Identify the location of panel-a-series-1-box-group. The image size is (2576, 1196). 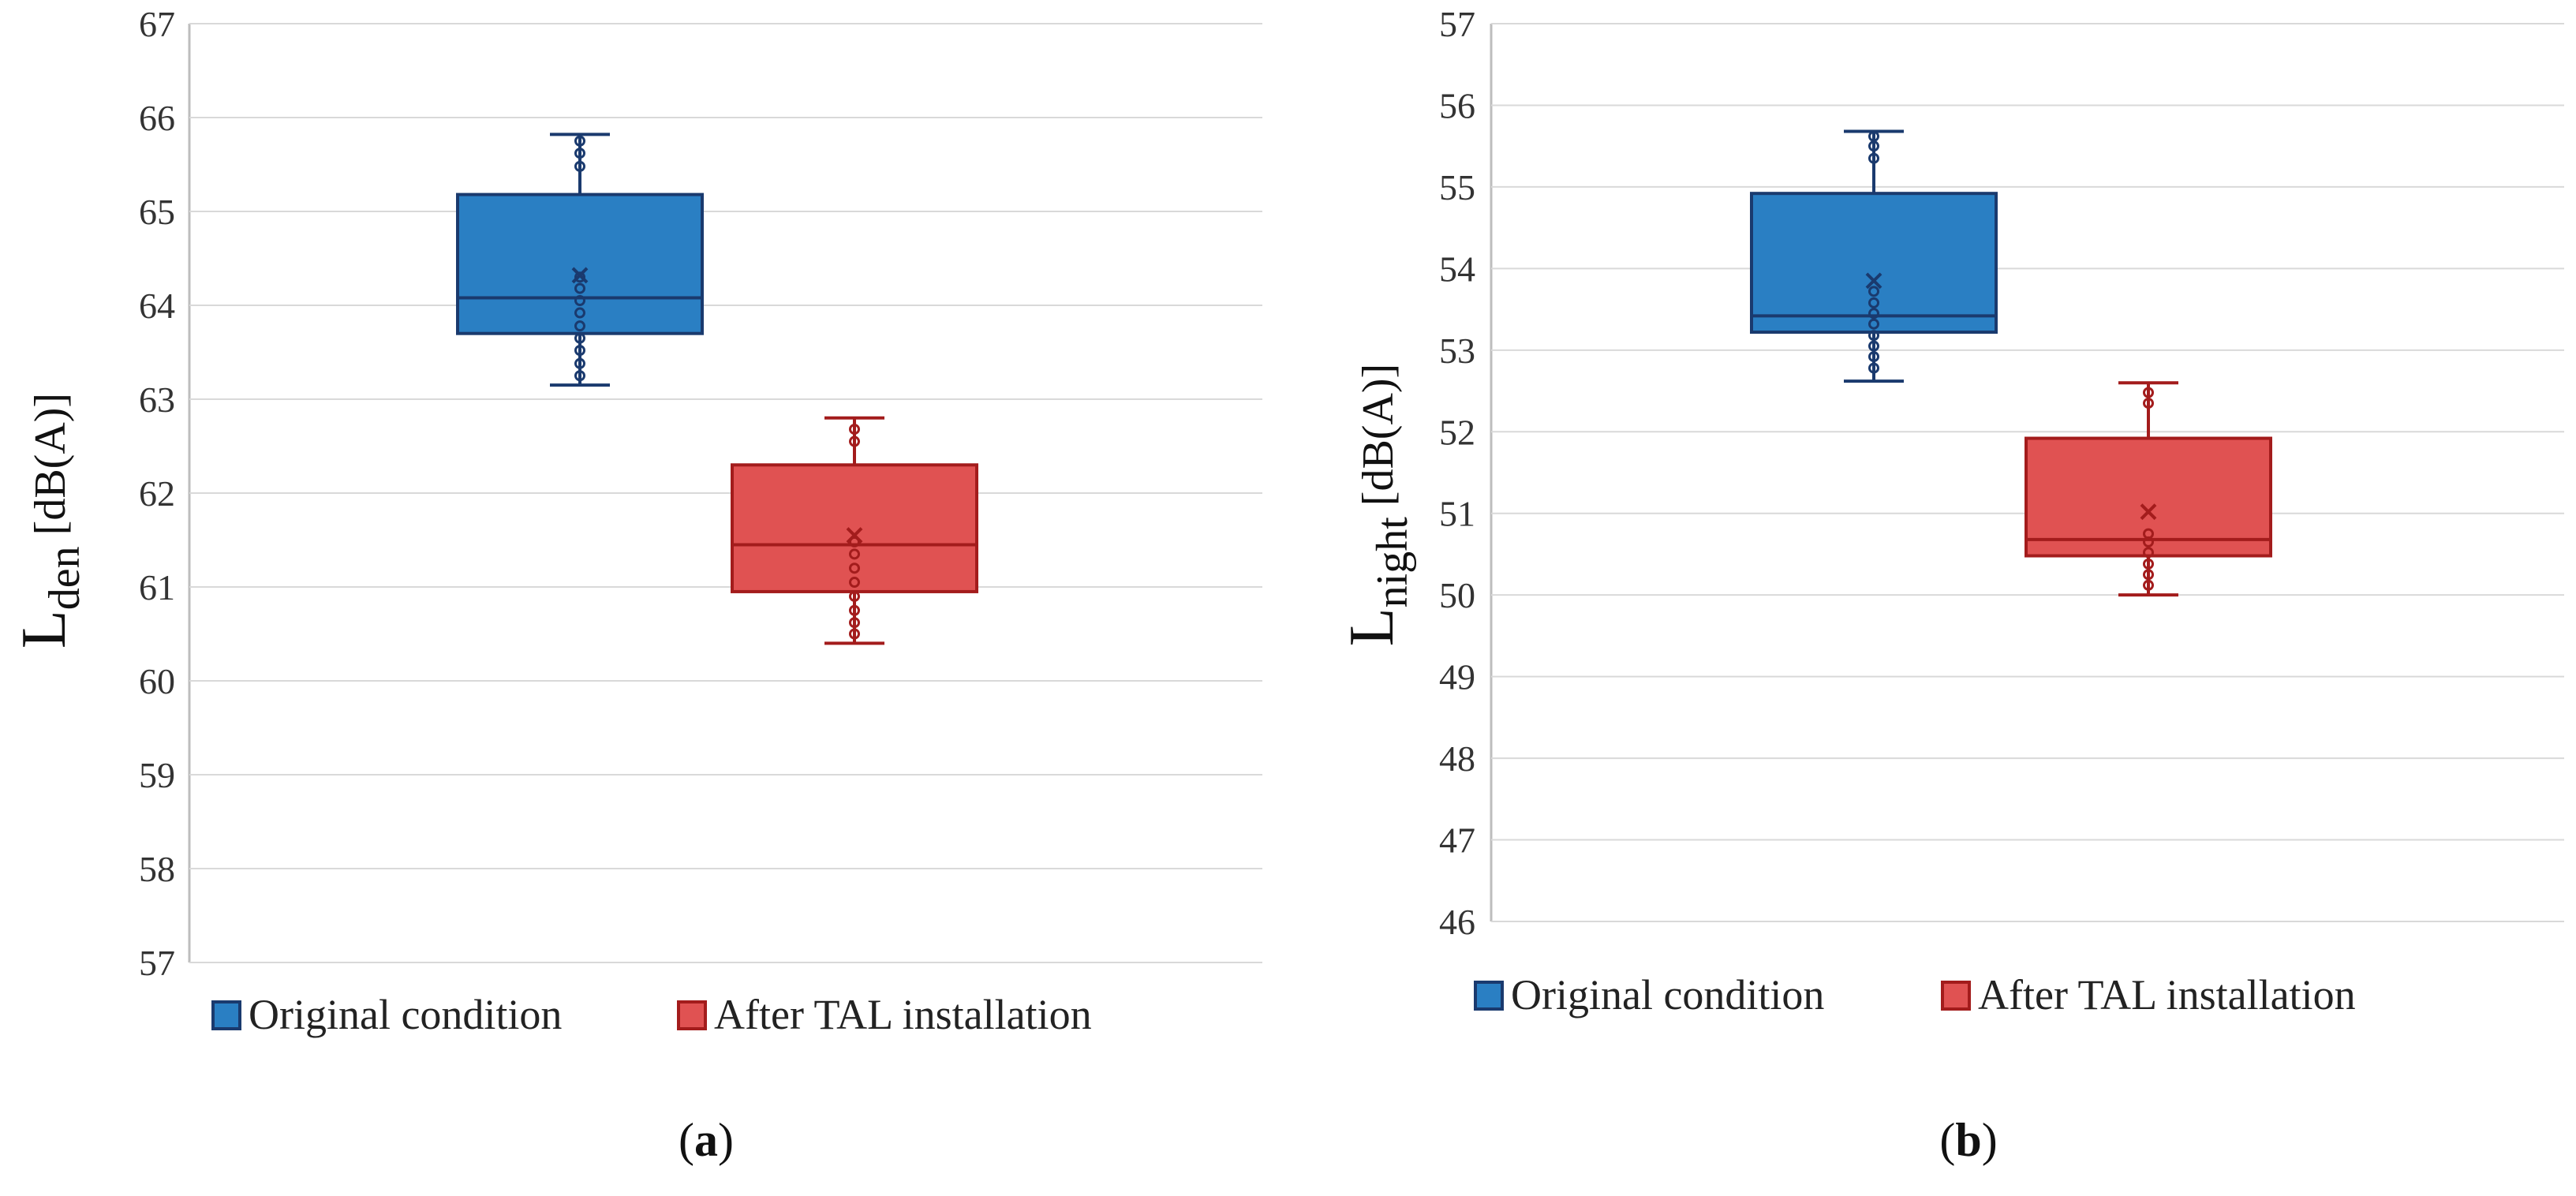
(854, 530).